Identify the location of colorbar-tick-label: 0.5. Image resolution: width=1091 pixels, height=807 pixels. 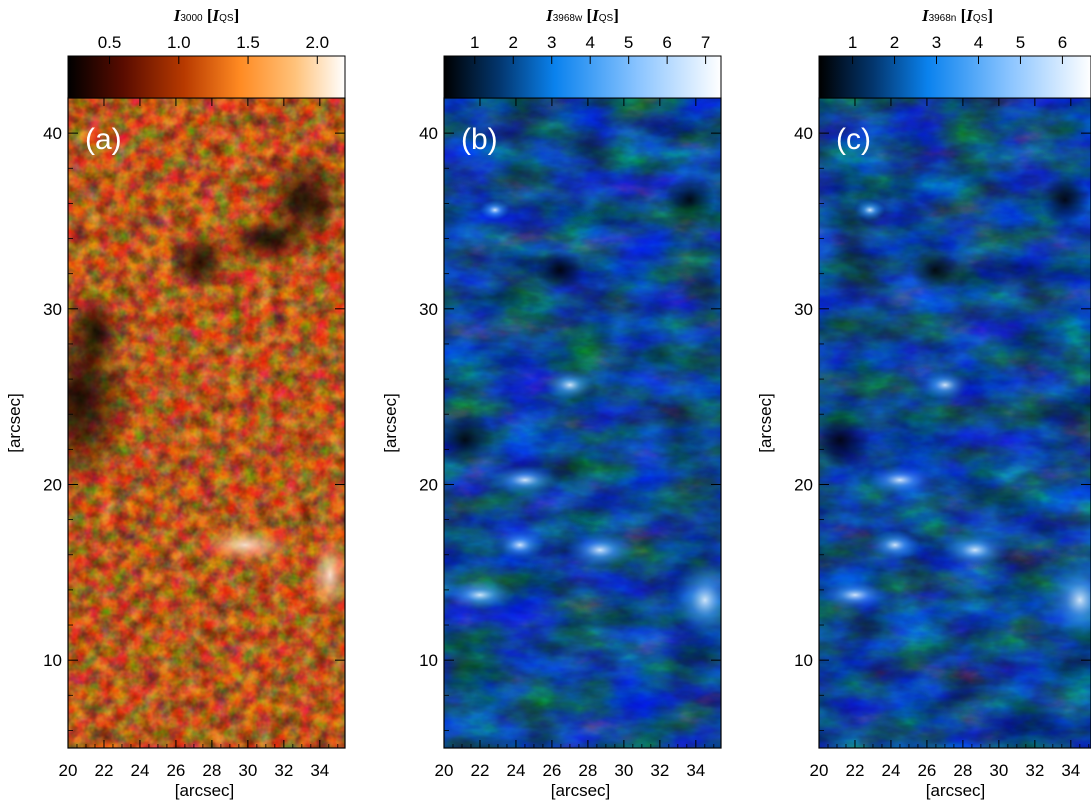
(110, 42).